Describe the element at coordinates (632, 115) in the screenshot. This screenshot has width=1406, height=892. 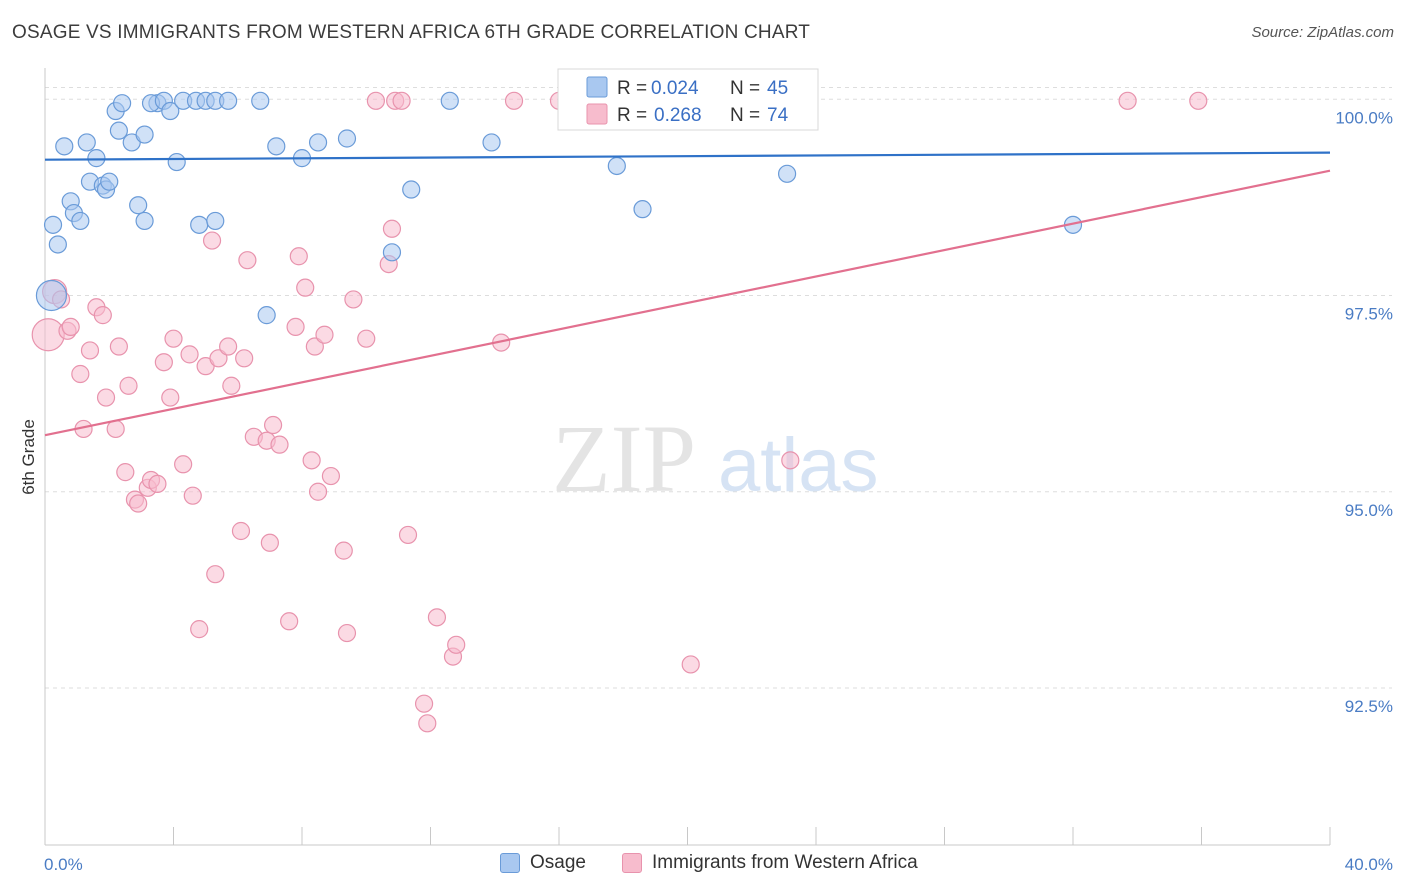
I see `stats-legend-r-label-immigrants: R =` at that location.